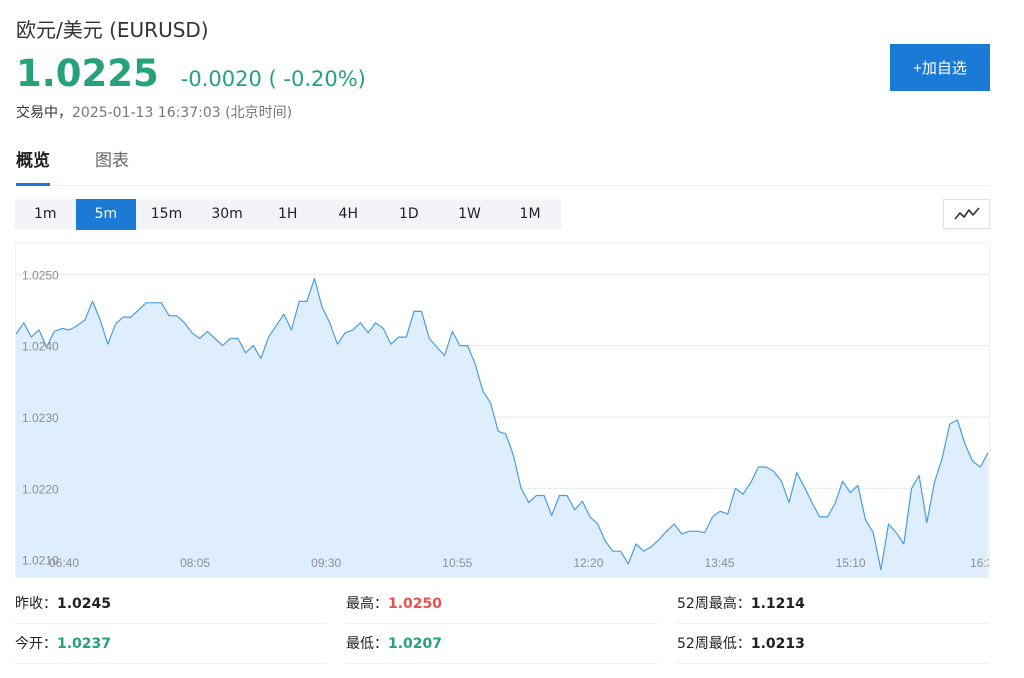 The image size is (1024, 678). Describe the element at coordinates (166, 214) in the screenshot. I see `period-15m: 15m` at that location.